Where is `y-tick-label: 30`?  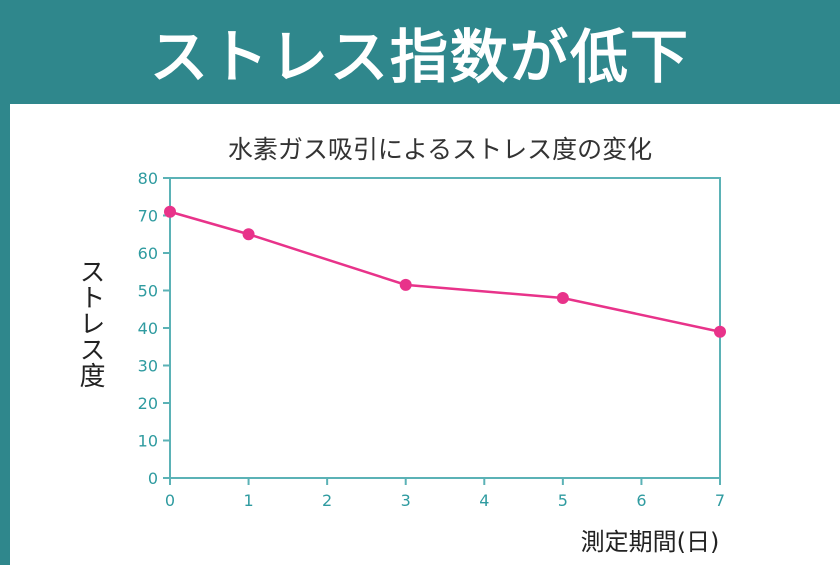 y-tick-label: 30 is located at coordinates (148, 366).